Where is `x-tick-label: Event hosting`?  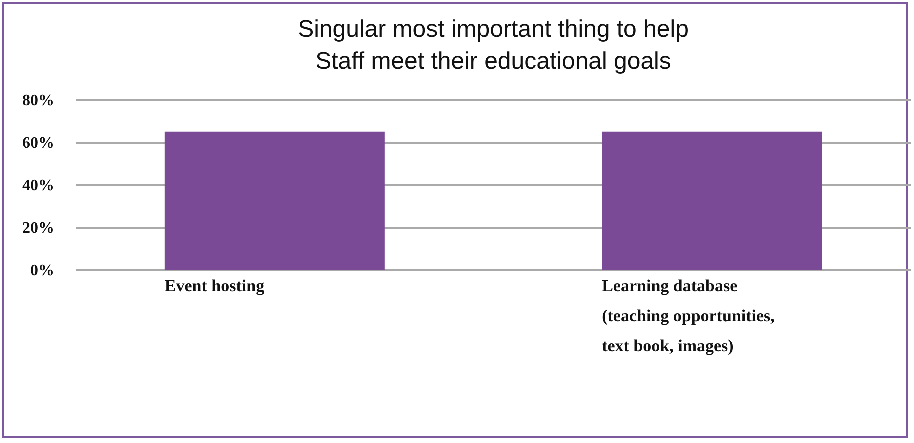
x-tick-label: Event hosting is located at coordinates (215, 286).